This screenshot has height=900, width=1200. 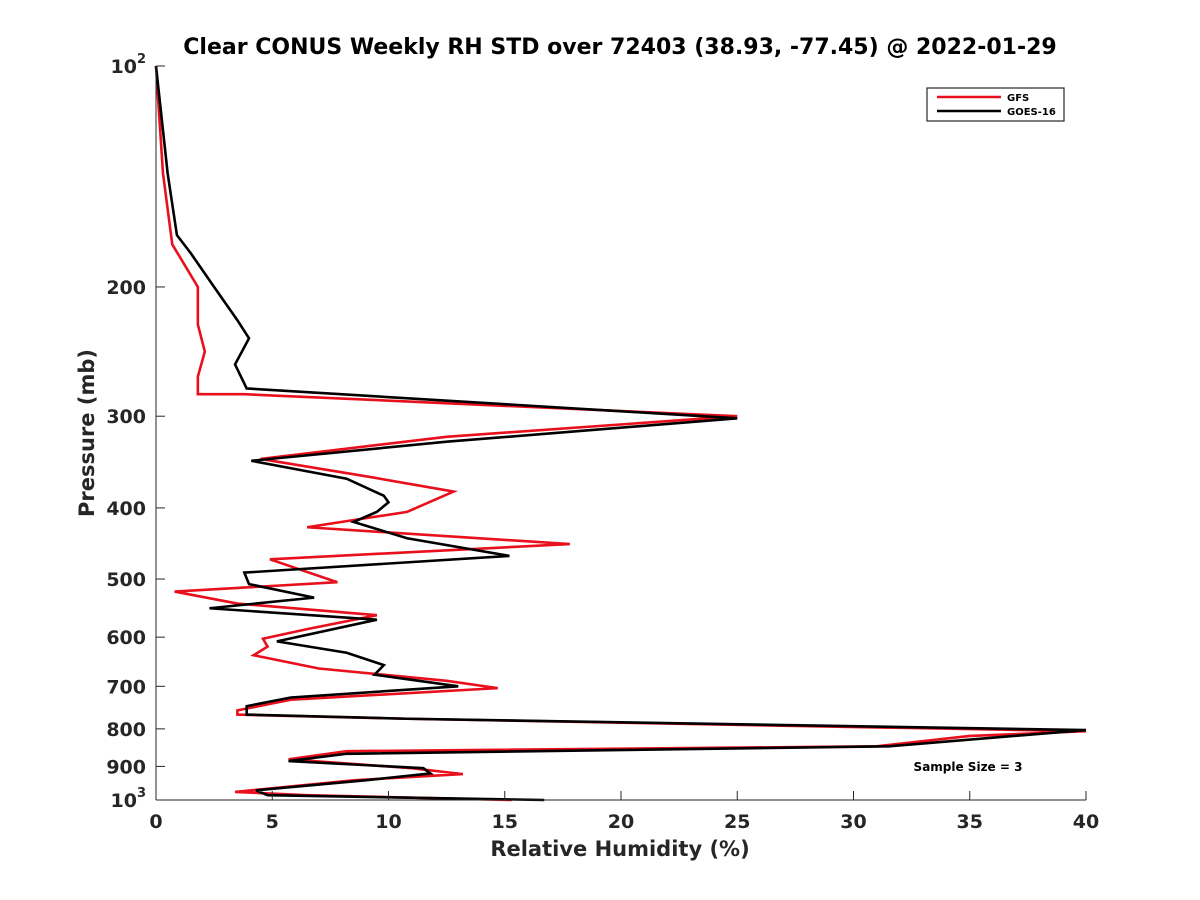 I want to click on x-tick-label: 40, so click(x=1086, y=822).